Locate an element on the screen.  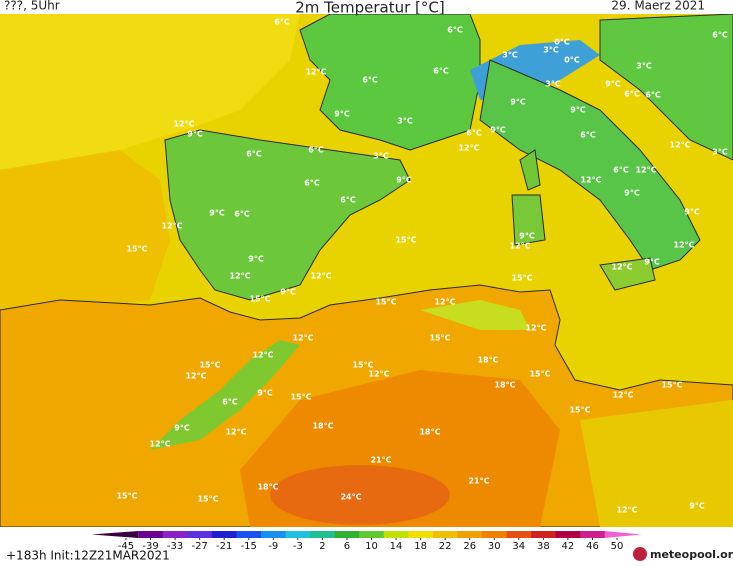
run-info: +183h Init:12Z21MAR2021 is located at coordinates (88, 556).